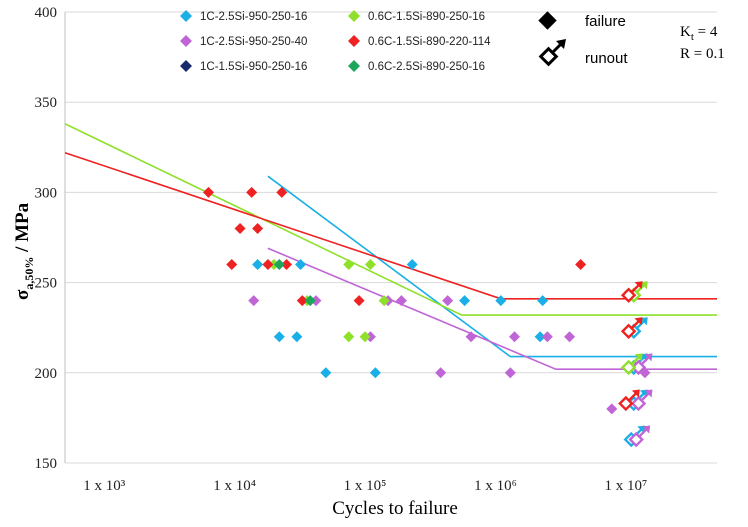  I want to click on x-tick-label: 1 x 10³, so click(104, 486).